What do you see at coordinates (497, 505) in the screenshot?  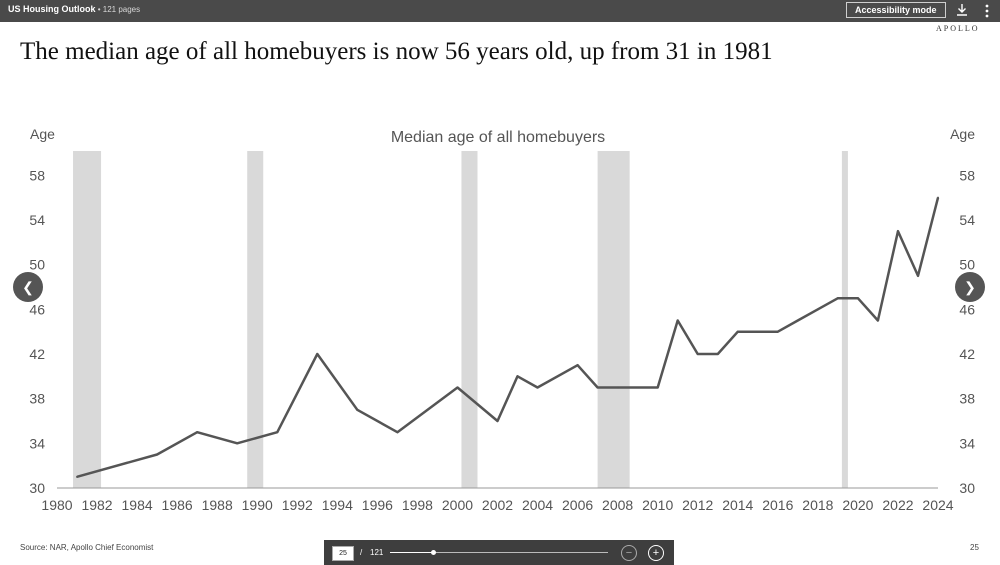 I see `x-tick-label: 2002` at bounding box center [497, 505].